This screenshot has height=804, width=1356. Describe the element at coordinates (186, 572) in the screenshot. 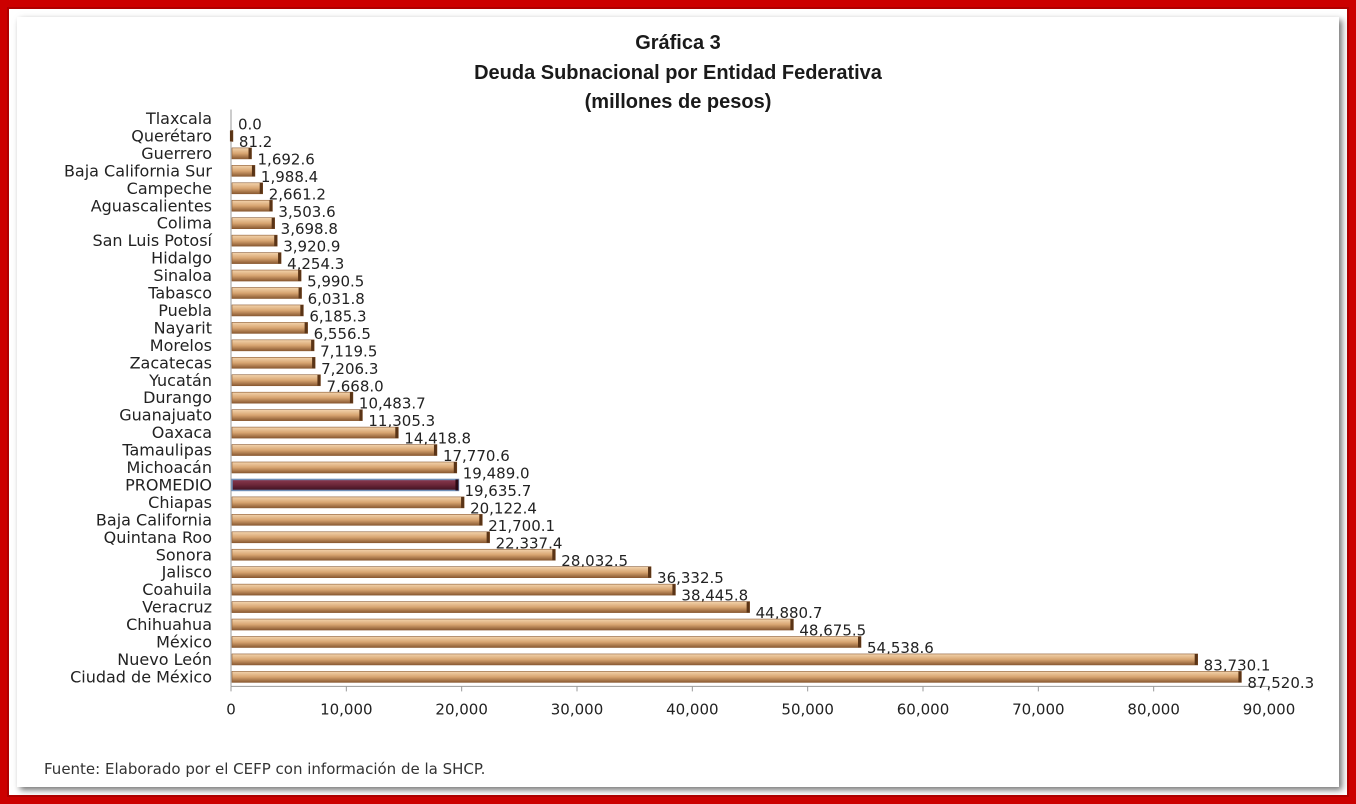

I see `category-label: Jalisco` at that location.